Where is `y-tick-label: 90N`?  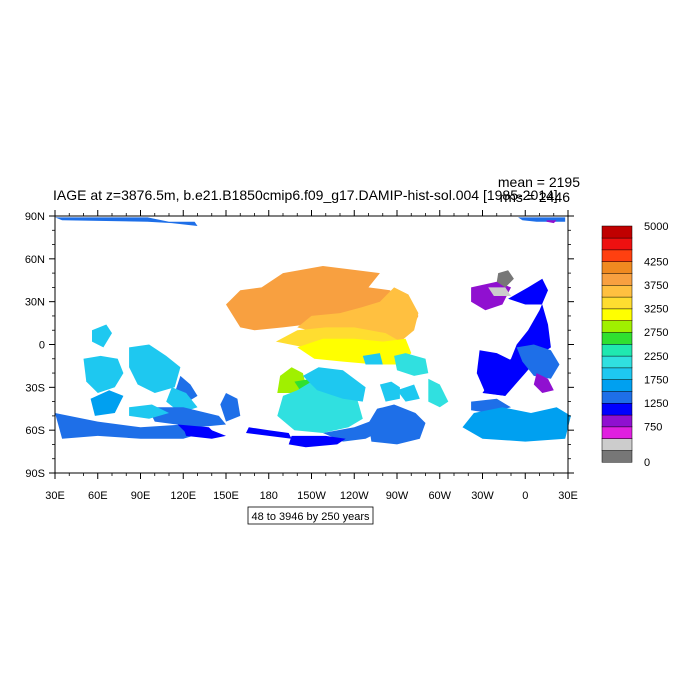 y-tick-label: 90N is located at coordinates (35, 217).